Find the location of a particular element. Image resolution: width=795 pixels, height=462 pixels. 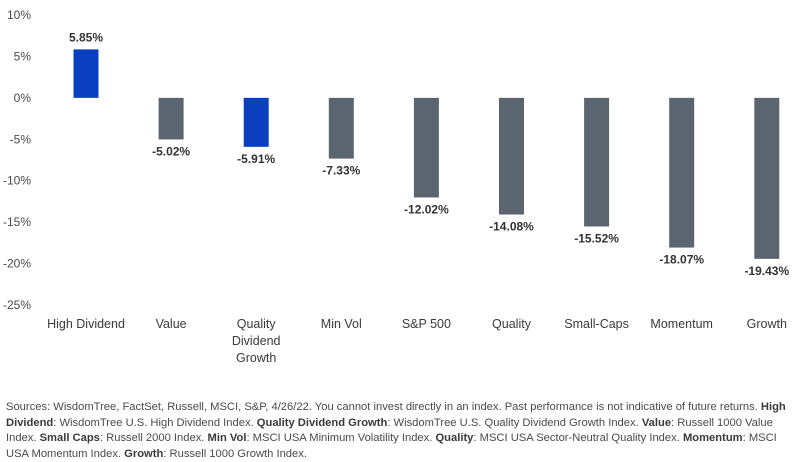

y-tick-label: 10% is located at coordinates (19, 15).